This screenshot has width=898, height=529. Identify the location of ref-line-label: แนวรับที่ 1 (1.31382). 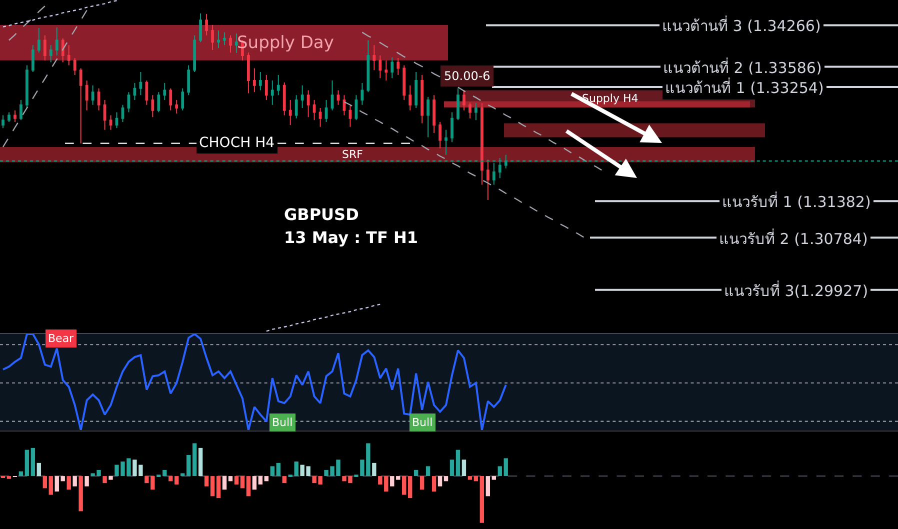
(796, 201).